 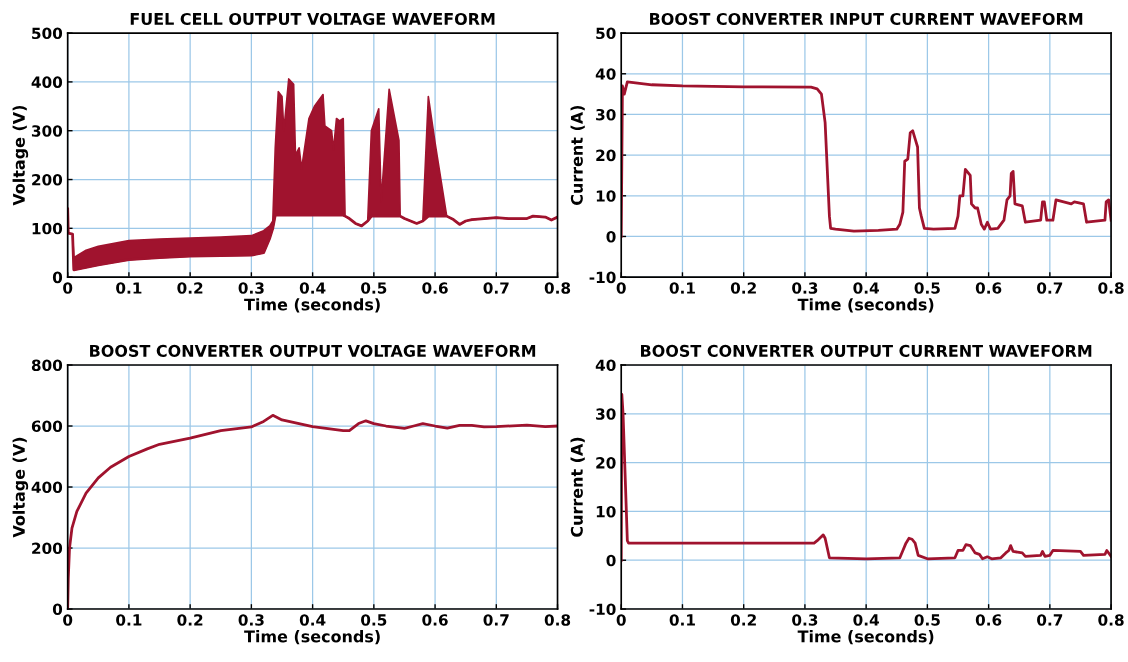 I want to click on y-tick-label: 600, so click(x=47, y=426).